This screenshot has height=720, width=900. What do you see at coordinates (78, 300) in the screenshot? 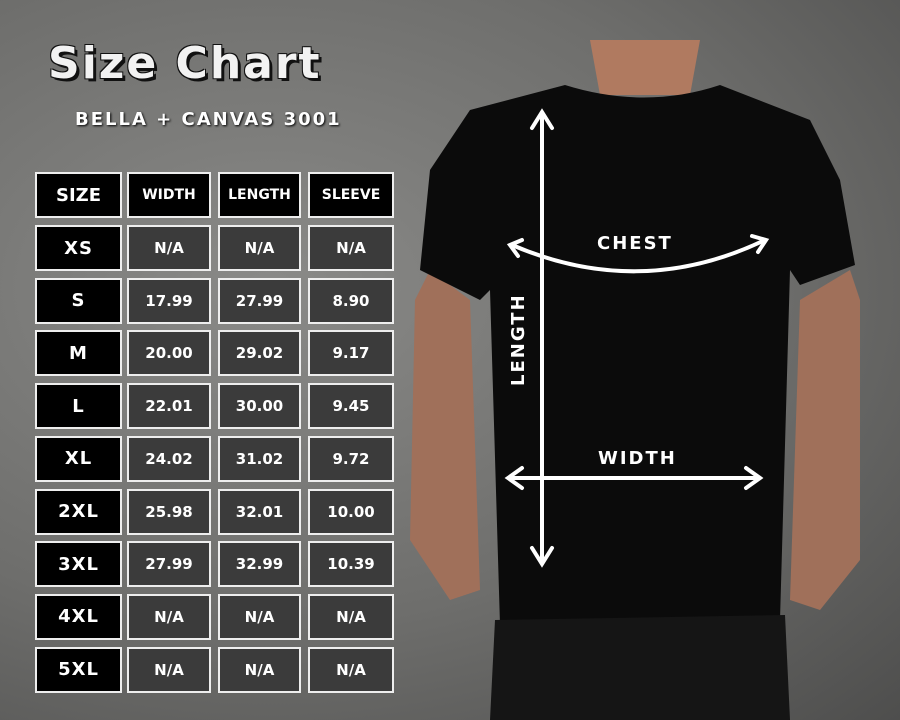
I see `size-label: S` at bounding box center [78, 300].